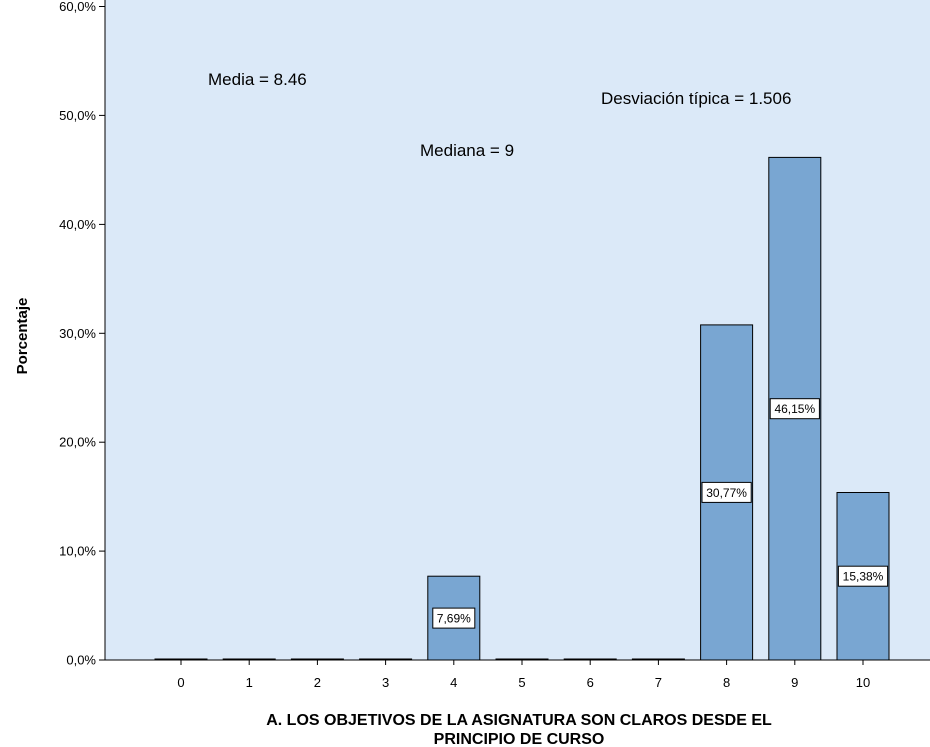  What do you see at coordinates (590, 682) in the screenshot?
I see `x-tick-label: 6` at bounding box center [590, 682].